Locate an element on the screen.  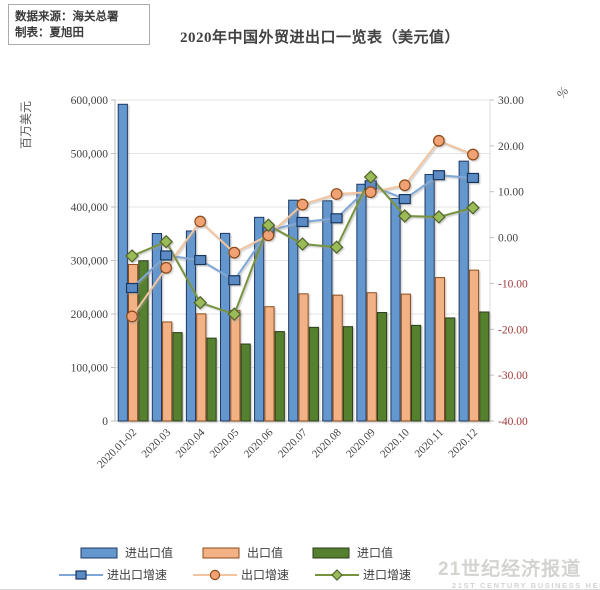
x-tick-label: 2020.10 is located at coordinates (395, 443).